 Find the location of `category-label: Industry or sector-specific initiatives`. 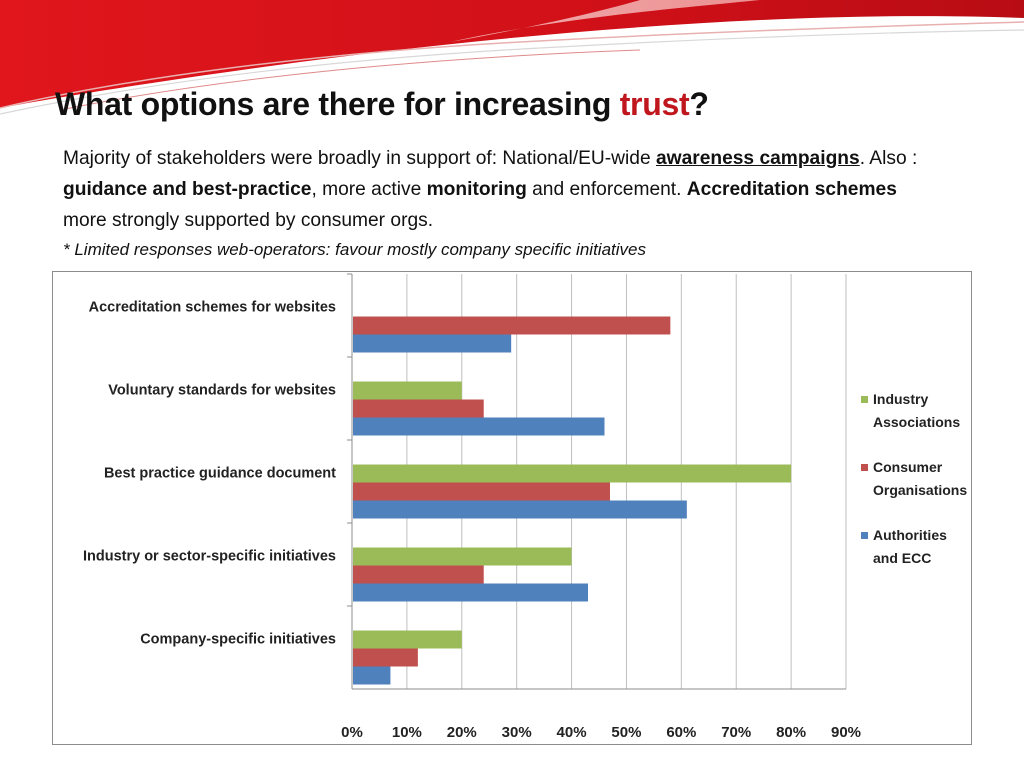

category-label: Industry or sector-specific initiatives is located at coordinates (209, 557).